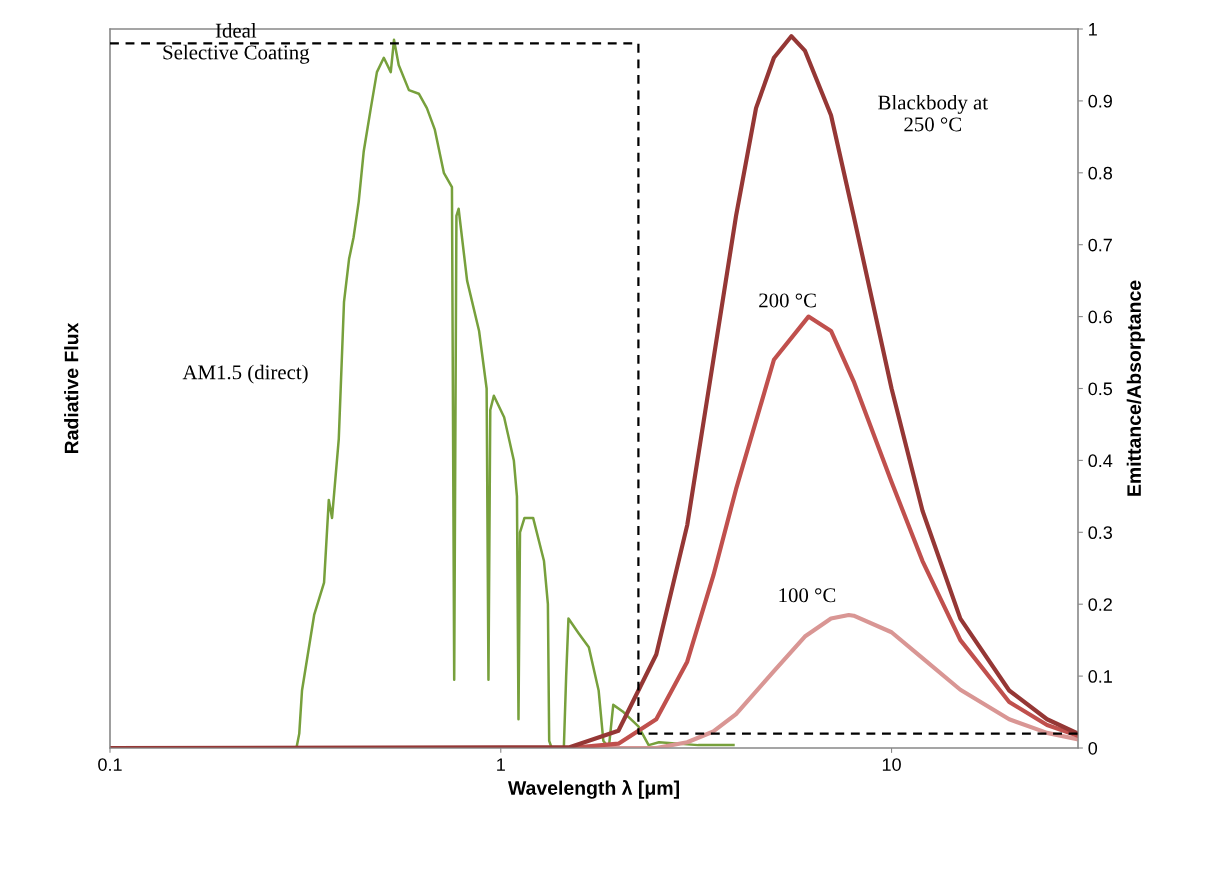 Image resolution: width=1210 pixels, height=872 pixels. I want to click on y2-tick-label: 0.9, so click(1100, 101).